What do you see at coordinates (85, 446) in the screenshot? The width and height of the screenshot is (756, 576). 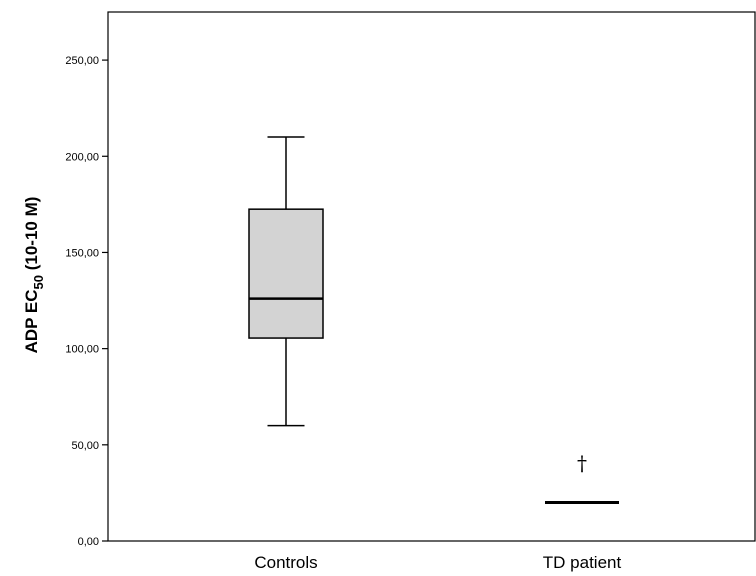 I see `y-tick-label: 50,00` at bounding box center [85, 446].